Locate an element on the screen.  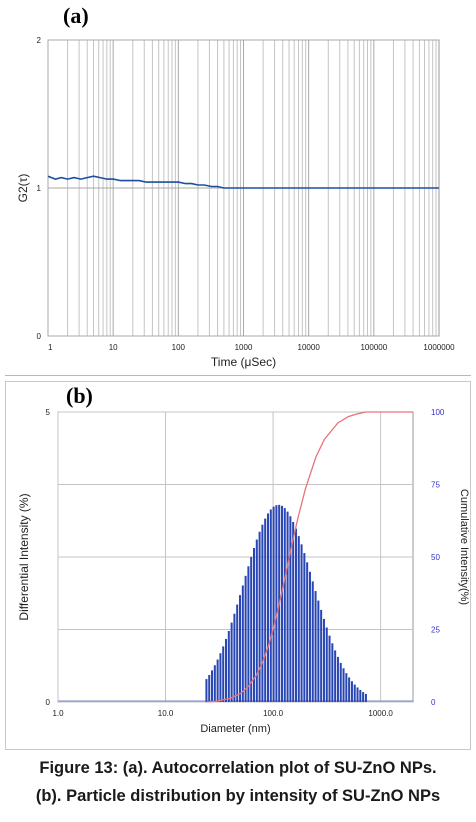
x-tick-label: 1000 is located at coordinates (244, 347).